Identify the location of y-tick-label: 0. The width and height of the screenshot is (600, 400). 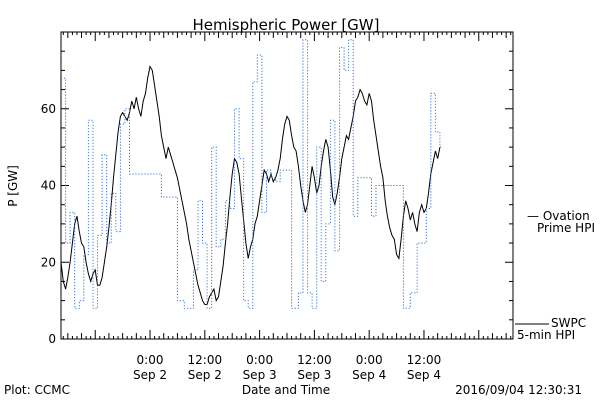
(52, 339).